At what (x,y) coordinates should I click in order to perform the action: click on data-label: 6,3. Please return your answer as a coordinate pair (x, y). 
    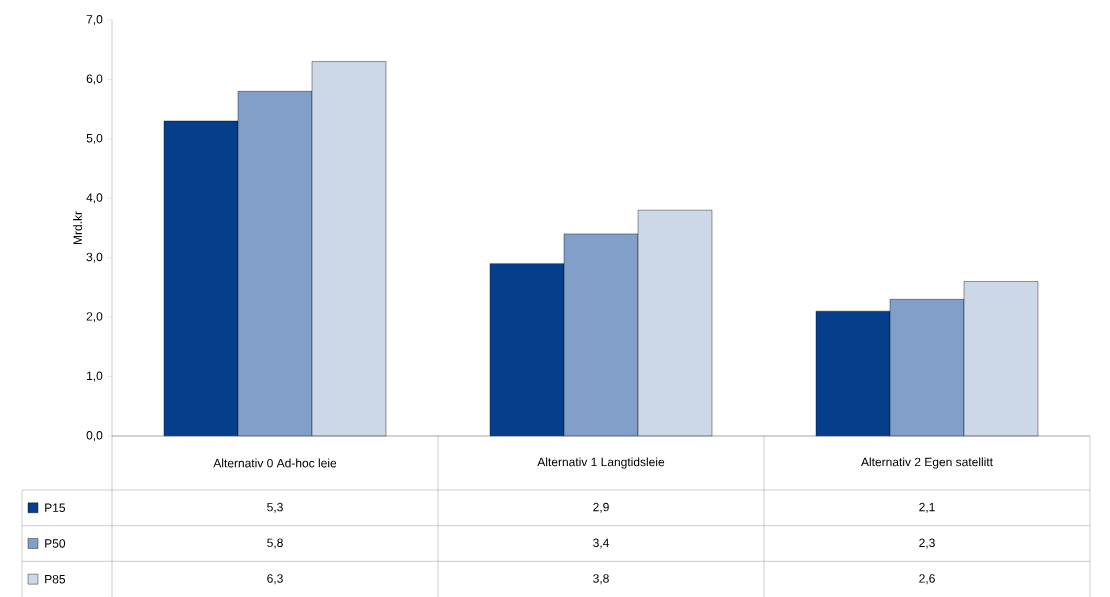
    Looking at the image, I should click on (275, 579).